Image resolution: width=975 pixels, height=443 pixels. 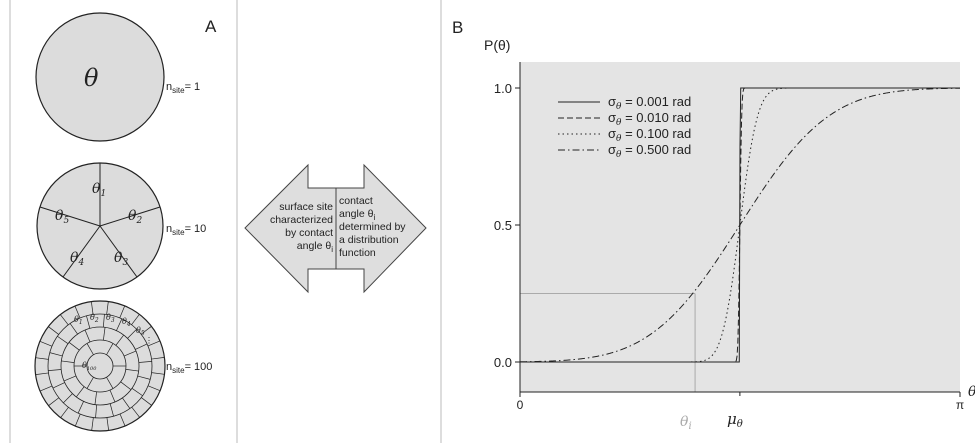 What do you see at coordinates (497, 45) in the screenshot?
I see `y-axis-label: P(θ)` at bounding box center [497, 45].